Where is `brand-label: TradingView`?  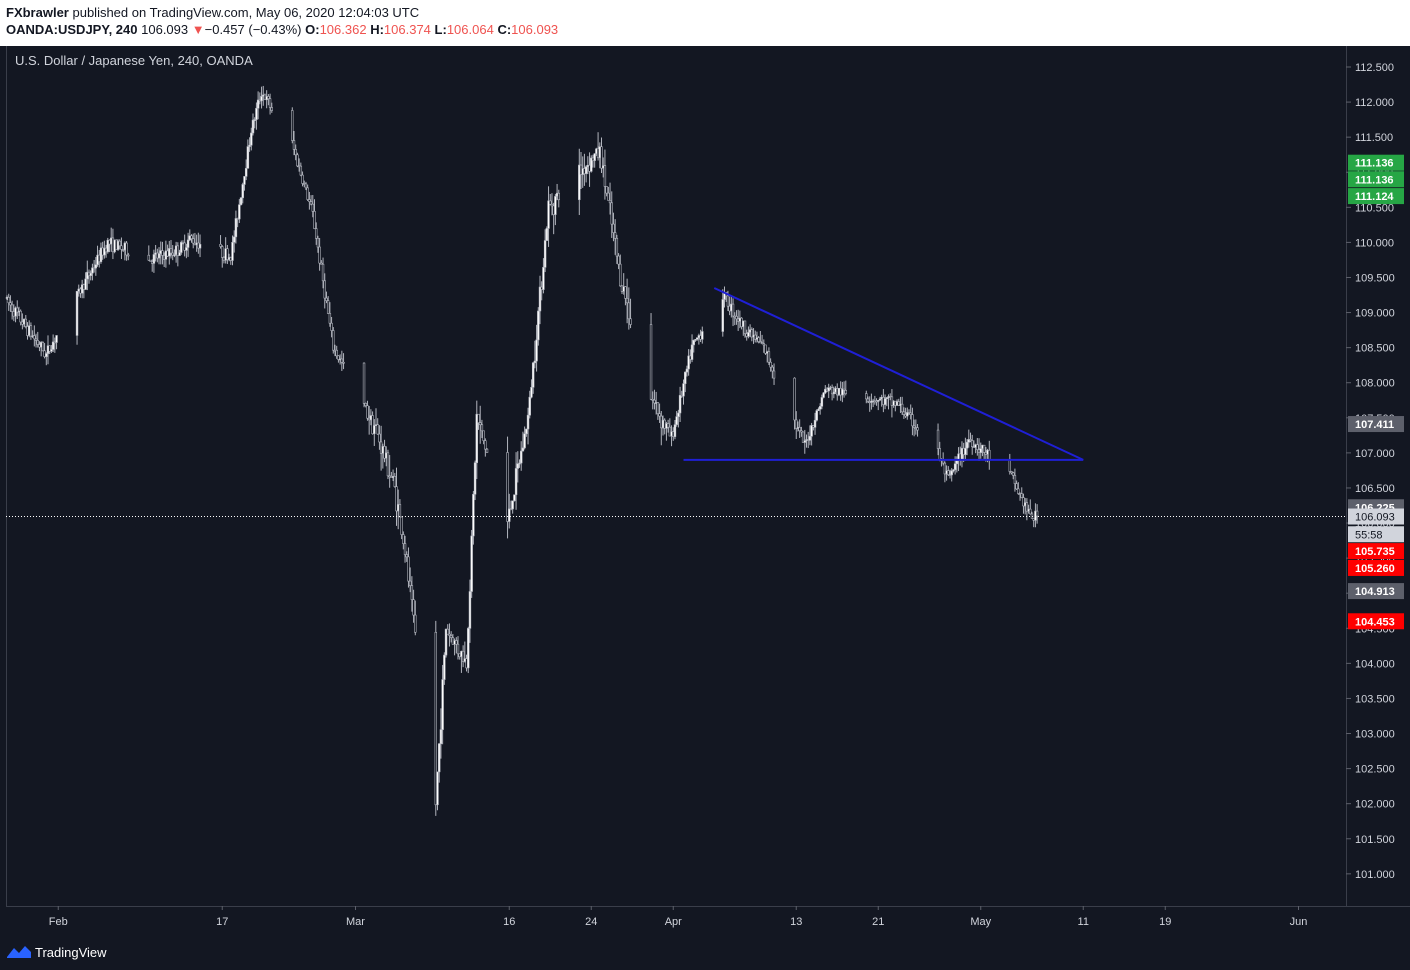 brand-label: TradingView is located at coordinates (71, 952).